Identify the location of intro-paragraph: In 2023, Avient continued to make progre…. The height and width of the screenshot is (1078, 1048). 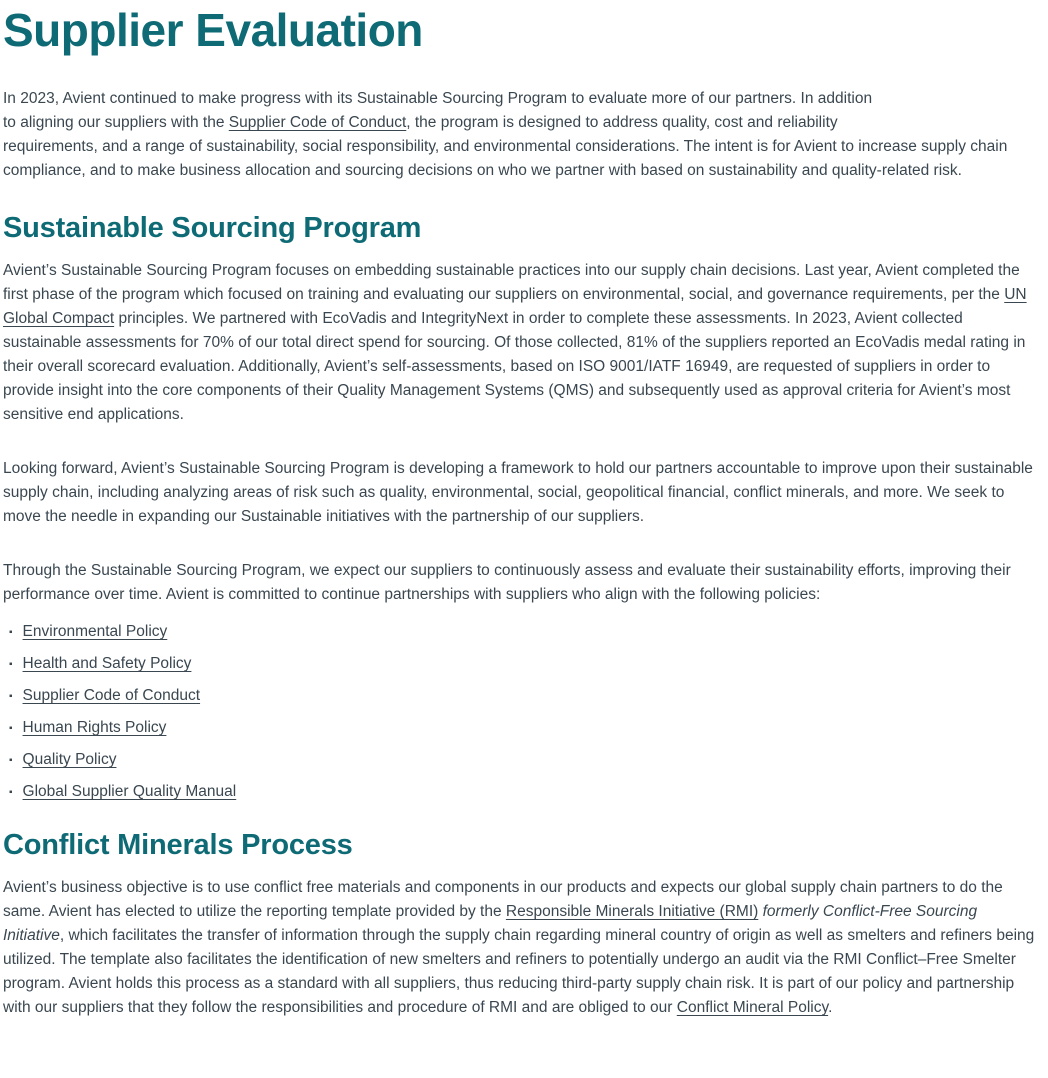
(522, 135).